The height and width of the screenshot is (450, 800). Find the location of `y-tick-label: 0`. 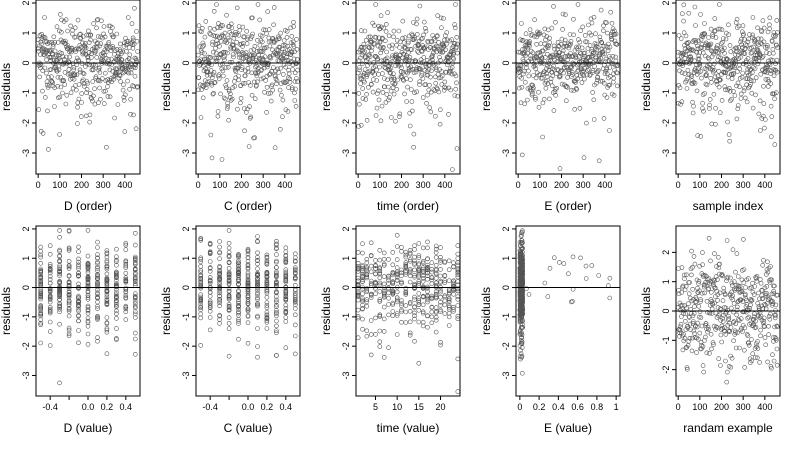

y-tick-label: 0 is located at coordinates (346, 287).